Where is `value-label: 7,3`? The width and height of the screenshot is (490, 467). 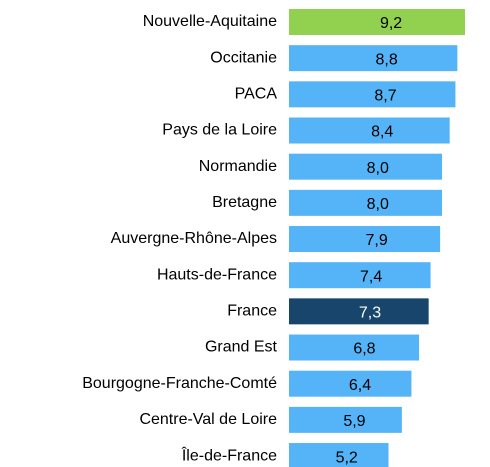
value-label: 7,3 is located at coordinates (370, 313).